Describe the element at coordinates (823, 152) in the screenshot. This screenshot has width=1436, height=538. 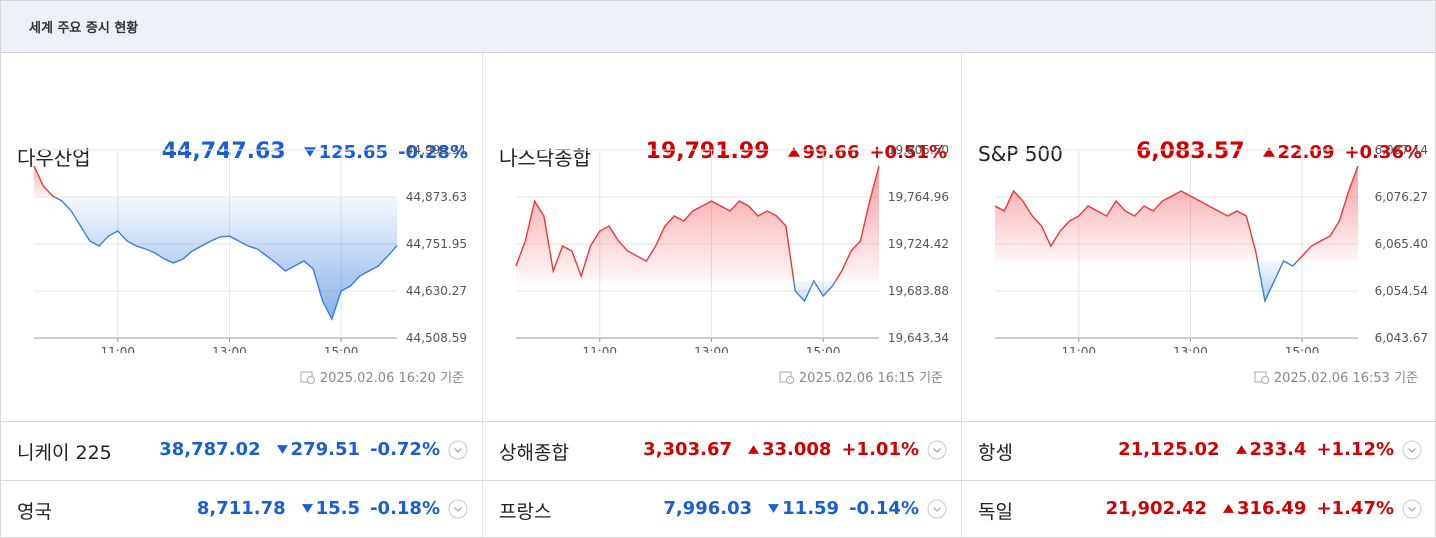
I see `change: 99.66` at that location.